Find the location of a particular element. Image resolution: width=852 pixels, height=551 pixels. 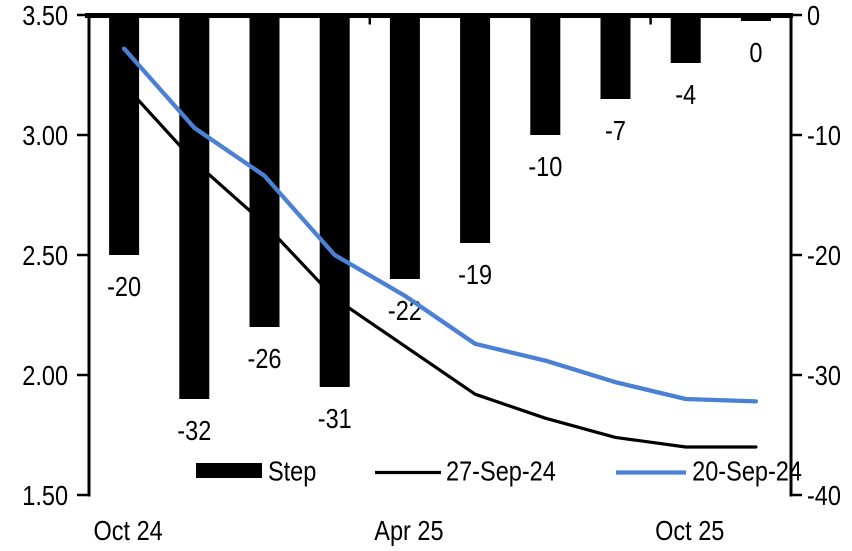

left-axis-tick-label: 2.00 is located at coordinates (45, 376).